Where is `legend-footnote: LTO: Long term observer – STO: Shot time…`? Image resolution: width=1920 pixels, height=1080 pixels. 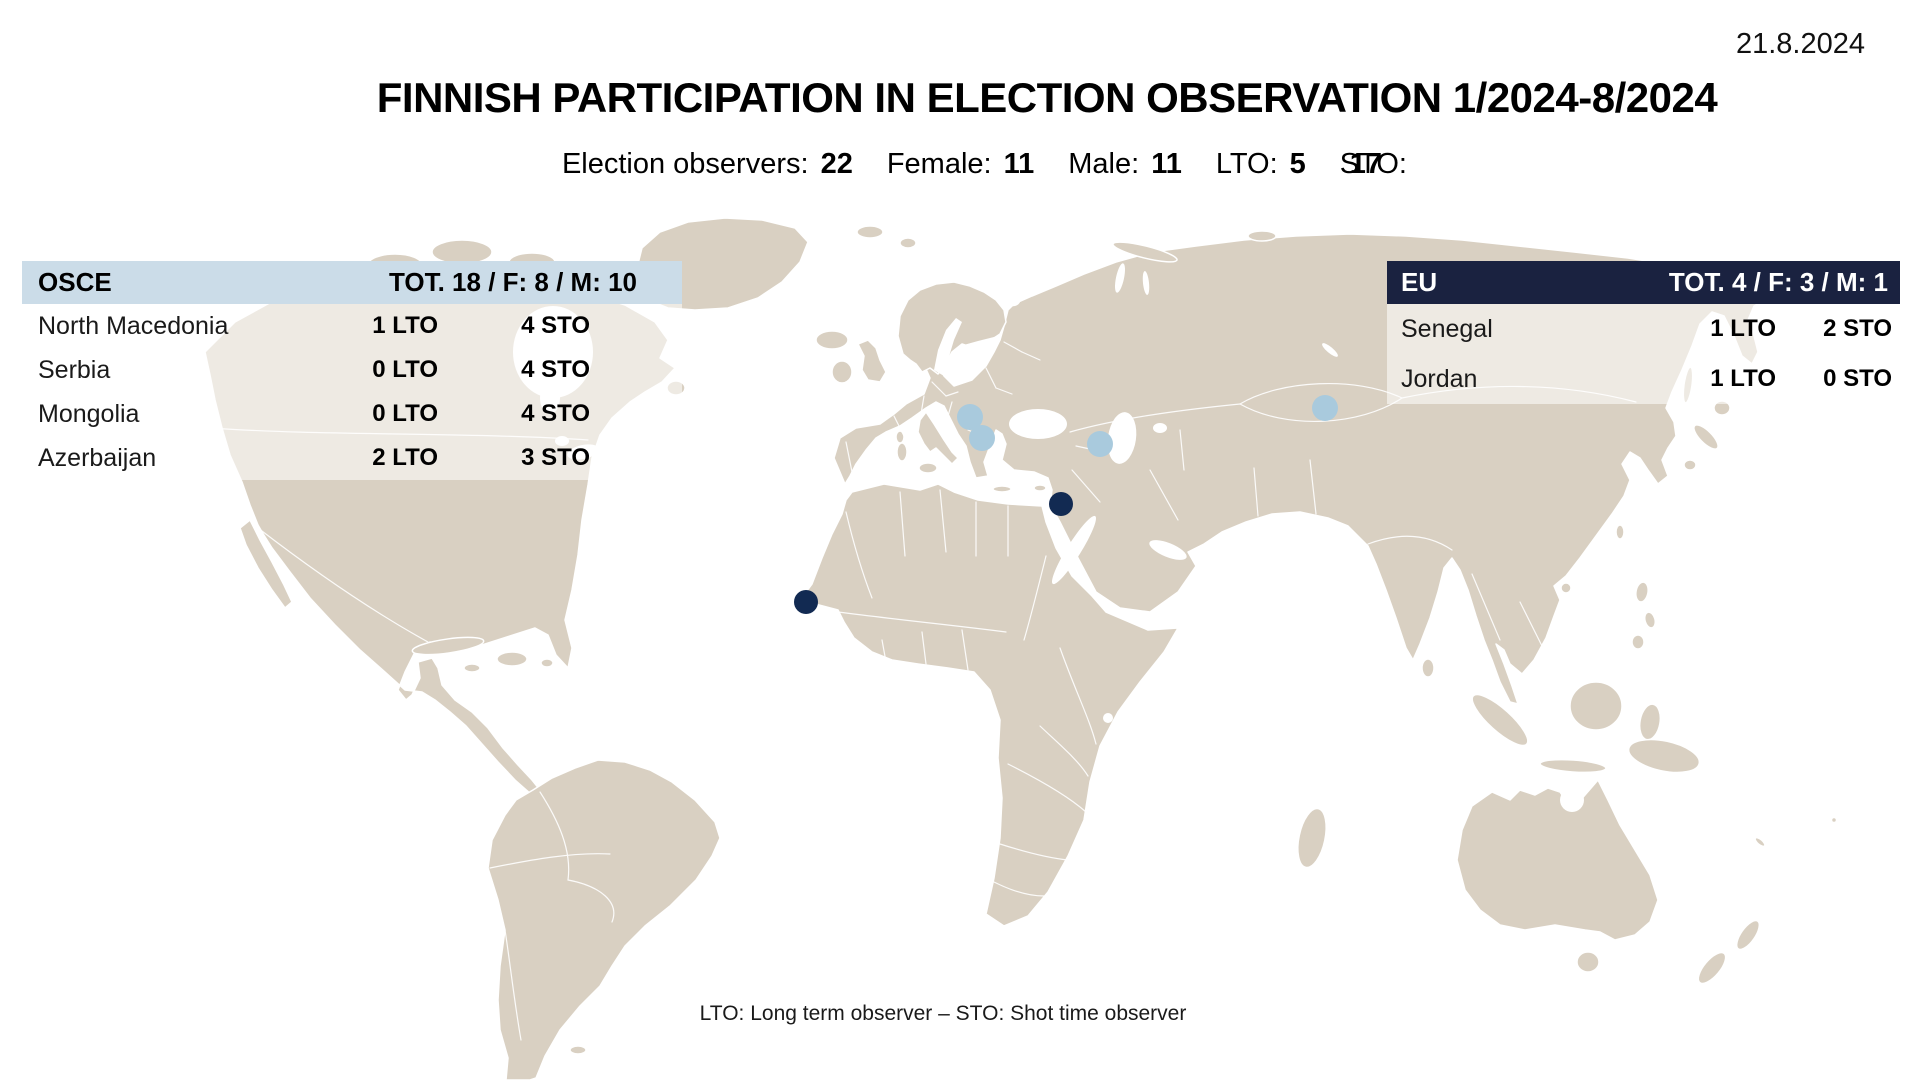 legend-footnote: LTO: Long term observer – STO: Shot time… is located at coordinates (943, 1013).